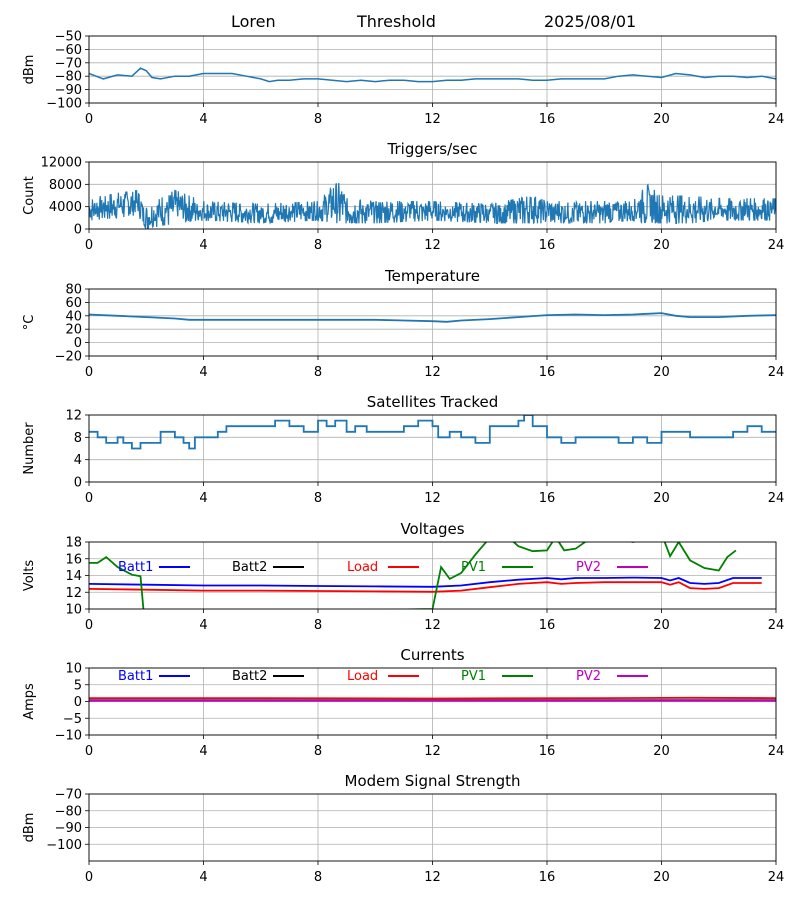  Describe the element at coordinates (73, 330) in the screenshot. I see `y-tick-label: 20` at that location.